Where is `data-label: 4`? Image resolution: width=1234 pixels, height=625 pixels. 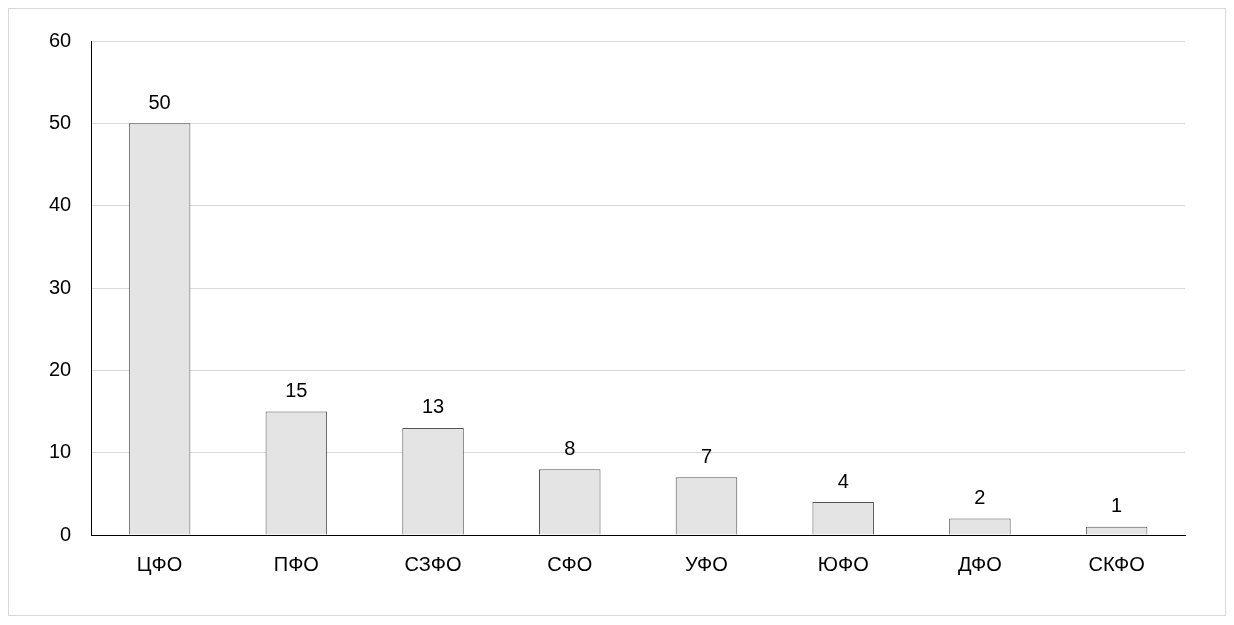
data-label: 4 is located at coordinates (843, 480).